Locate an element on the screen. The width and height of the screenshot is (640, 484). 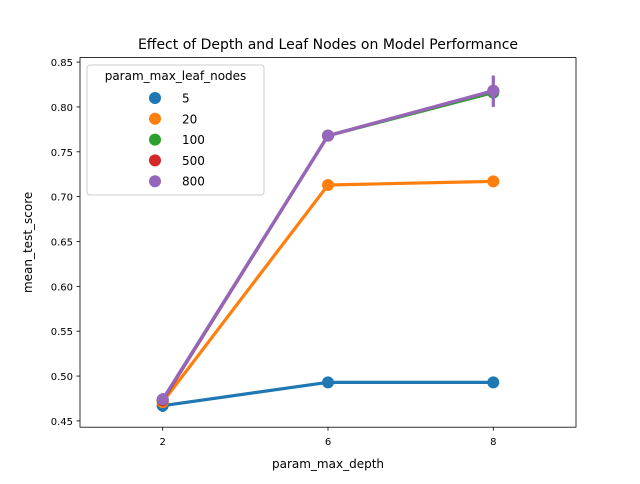
legend-label: 800 is located at coordinates (193, 182).